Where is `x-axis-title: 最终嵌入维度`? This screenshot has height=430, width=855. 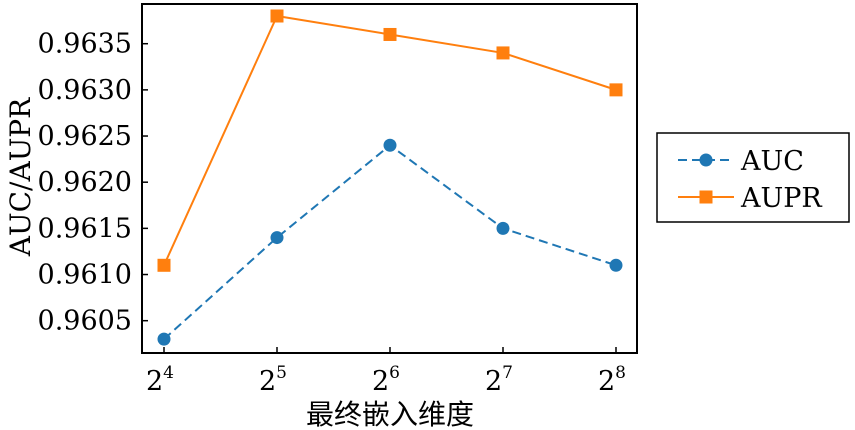
x-axis-title: 最终嵌入维度 is located at coordinates (390, 414).